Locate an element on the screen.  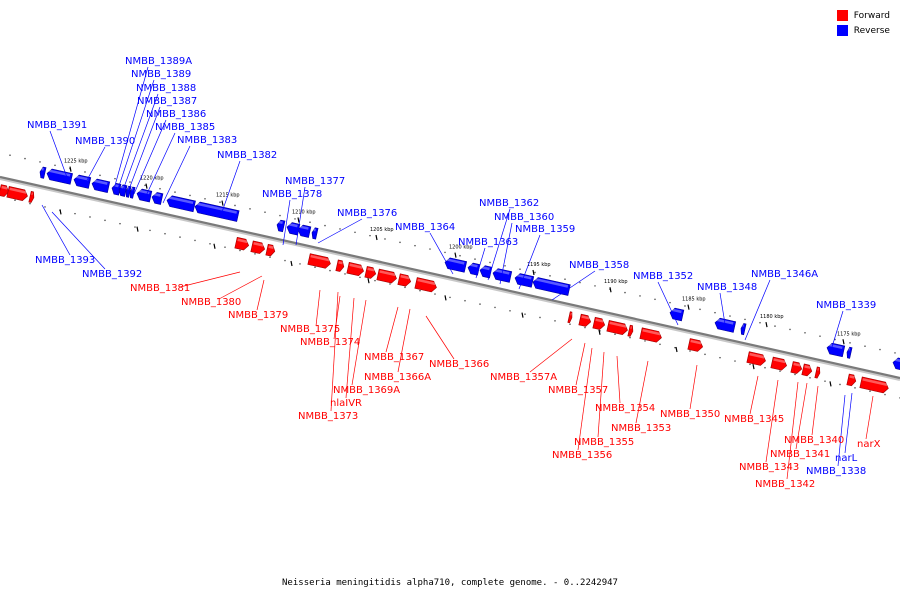
gene-label: NMBB_1358 is located at coordinates (599, 265).